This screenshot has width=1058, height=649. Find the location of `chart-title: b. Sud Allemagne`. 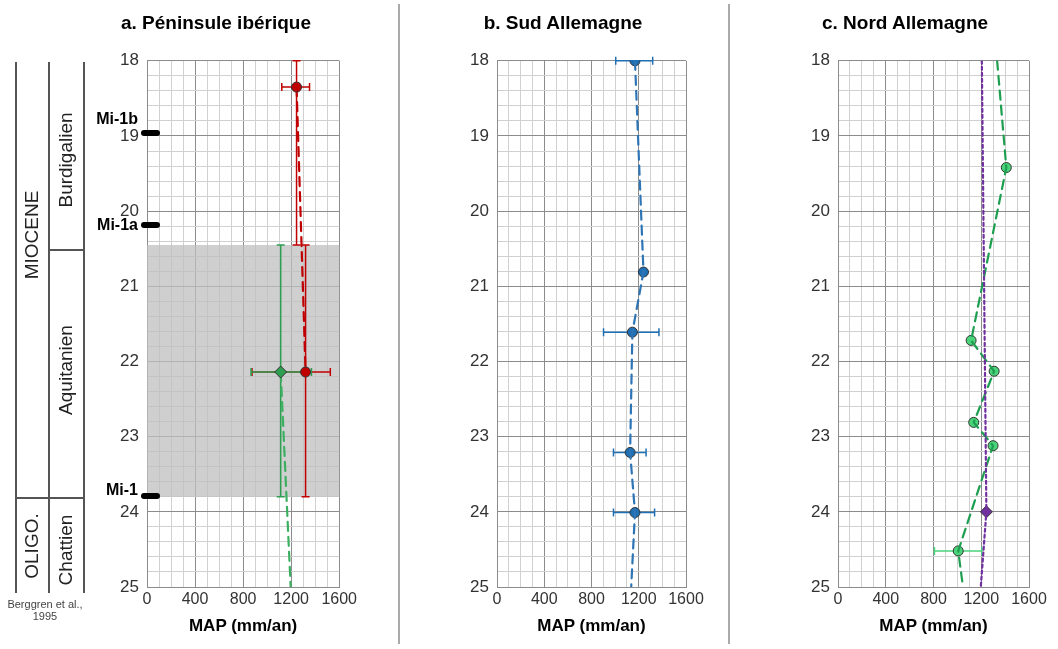

chart-title: b. Sud Allemagne is located at coordinates (563, 22).